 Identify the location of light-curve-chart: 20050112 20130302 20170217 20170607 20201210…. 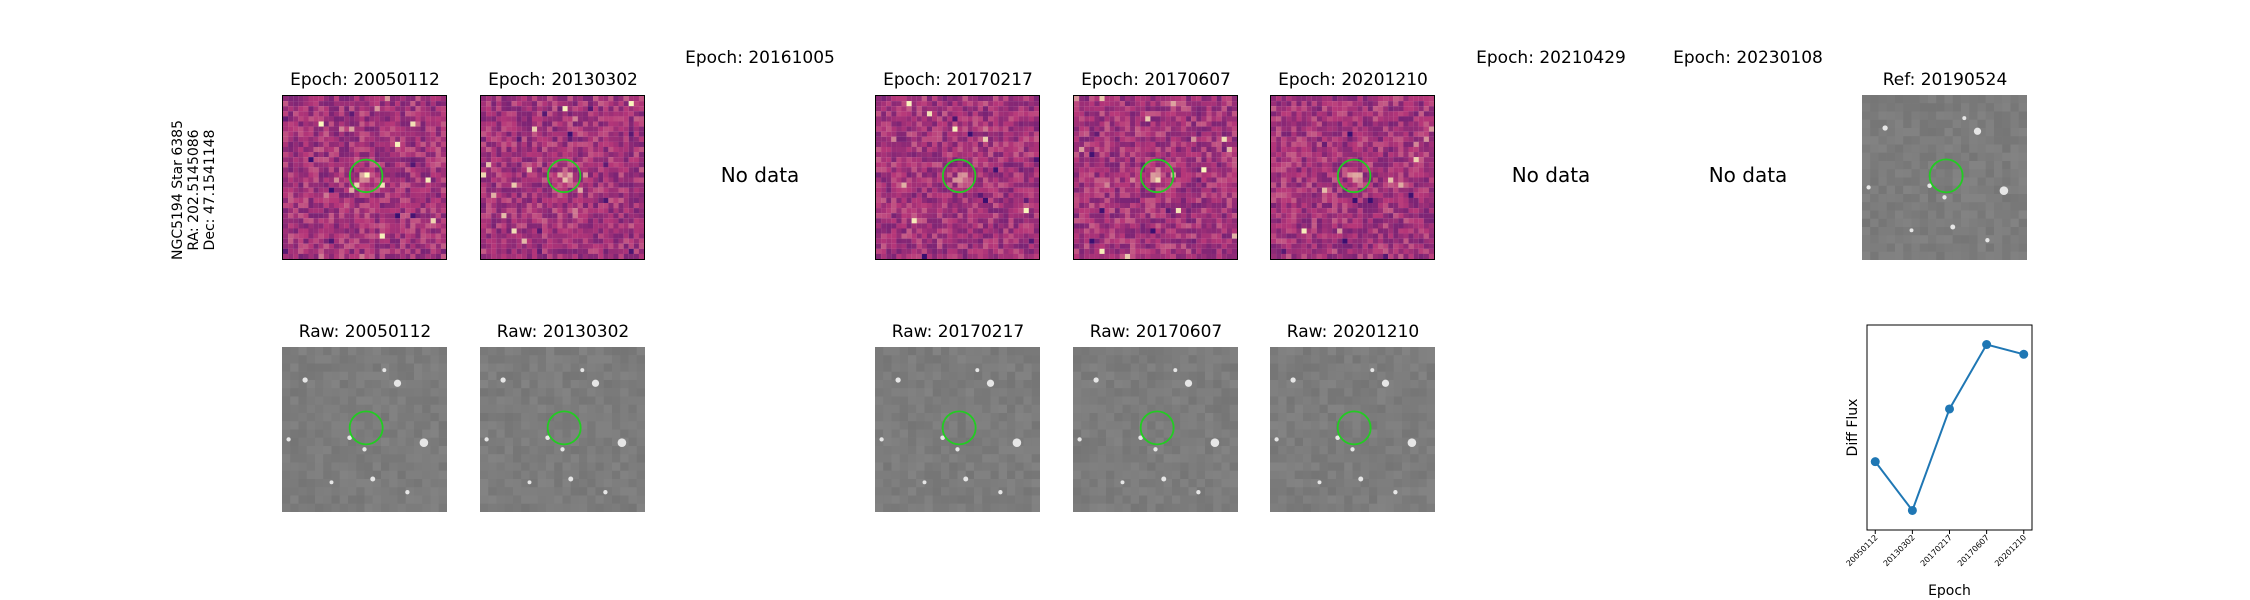
(1939, 461).